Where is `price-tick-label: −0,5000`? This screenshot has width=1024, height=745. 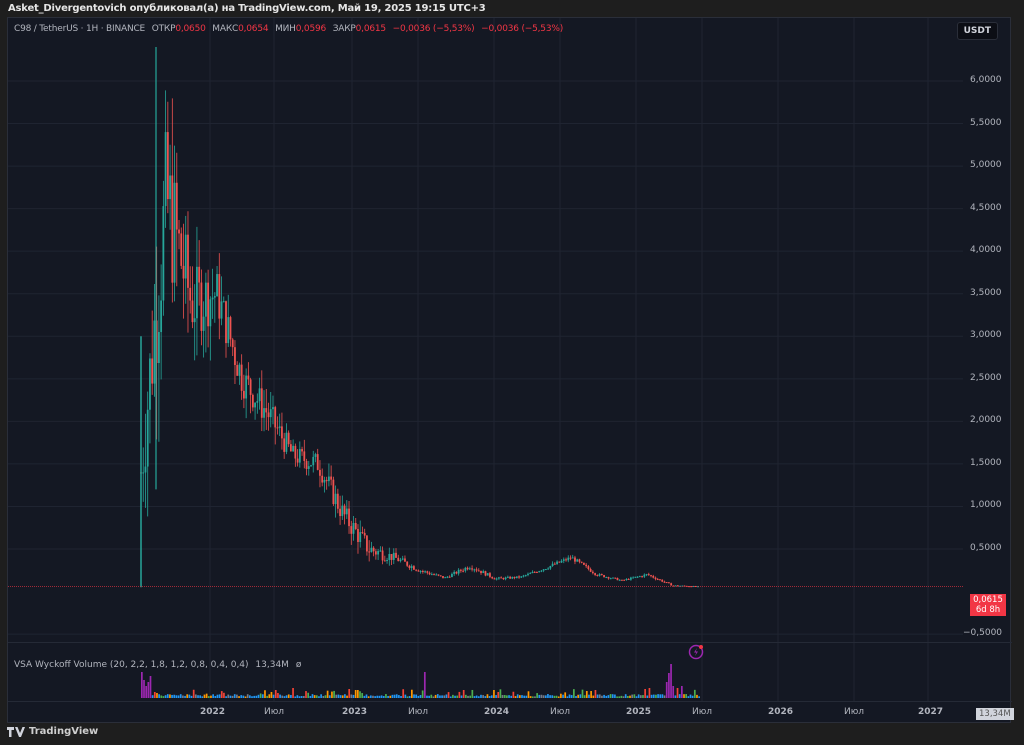 price-tick-label: −0,5000 is located at coordinates (983, 633).